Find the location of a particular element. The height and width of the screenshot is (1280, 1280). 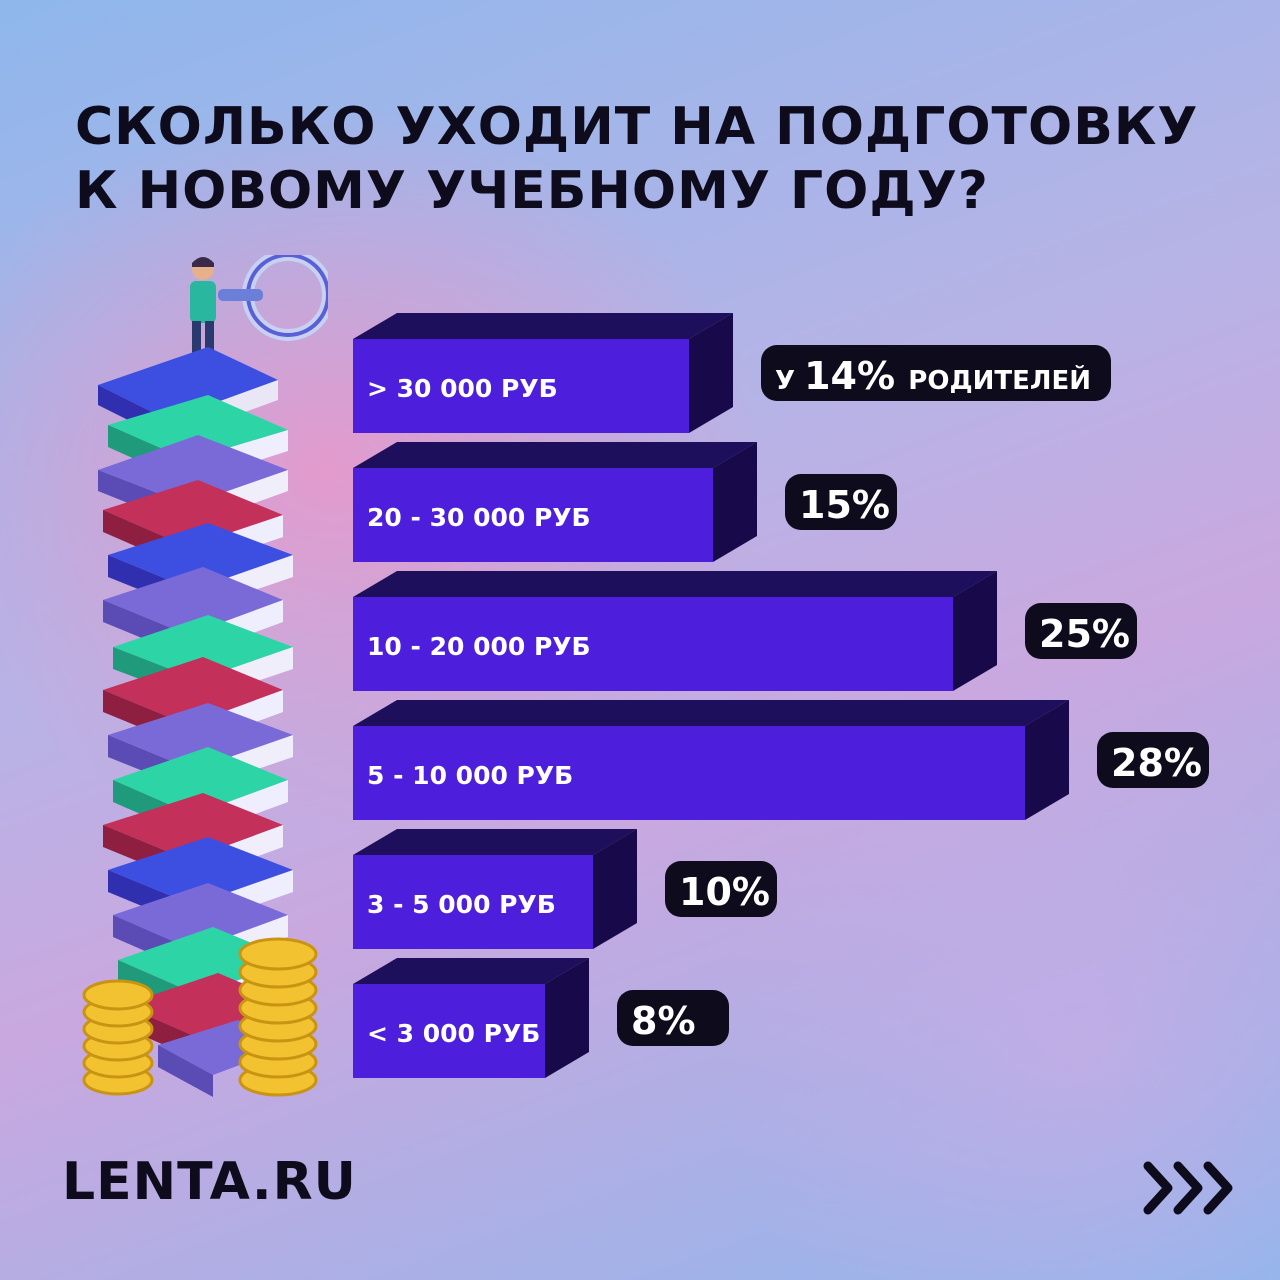

value-badge: У 14% РОДИТЕЛЕЙ is located at coordinates (936, 373).